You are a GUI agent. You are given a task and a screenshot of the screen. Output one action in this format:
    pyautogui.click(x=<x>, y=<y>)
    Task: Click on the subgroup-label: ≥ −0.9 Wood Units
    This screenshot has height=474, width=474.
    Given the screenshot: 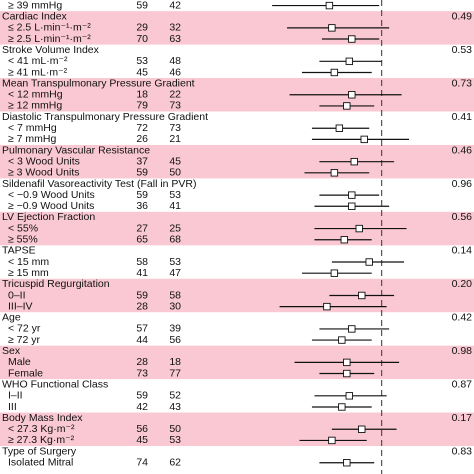 What is the action you would take?
    pyautogui.click(x=51, y=206)
    